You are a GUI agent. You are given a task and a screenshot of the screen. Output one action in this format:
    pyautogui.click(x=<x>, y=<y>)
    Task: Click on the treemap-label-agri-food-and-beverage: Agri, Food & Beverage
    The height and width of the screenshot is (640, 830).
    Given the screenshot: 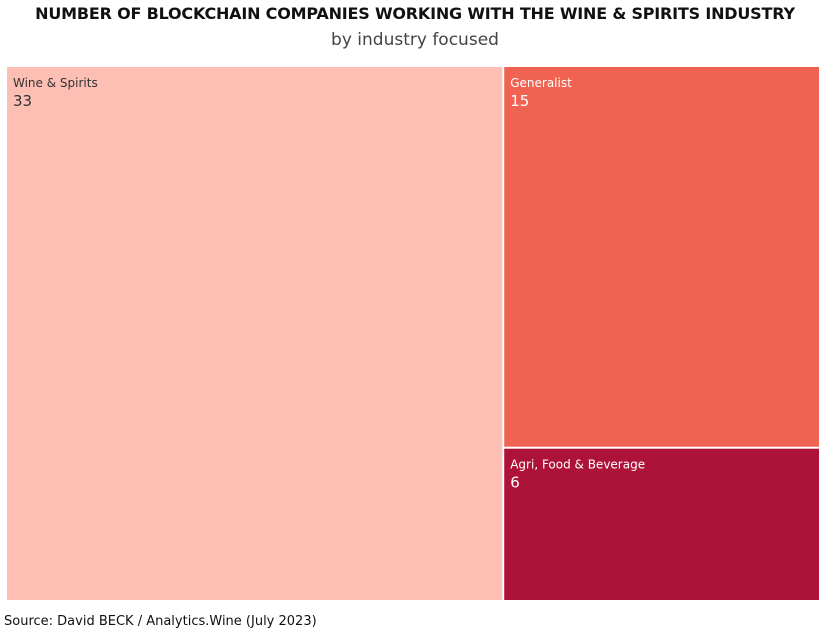 What is the action you would take?
    pyautogui.click(x=577, y=465)
    